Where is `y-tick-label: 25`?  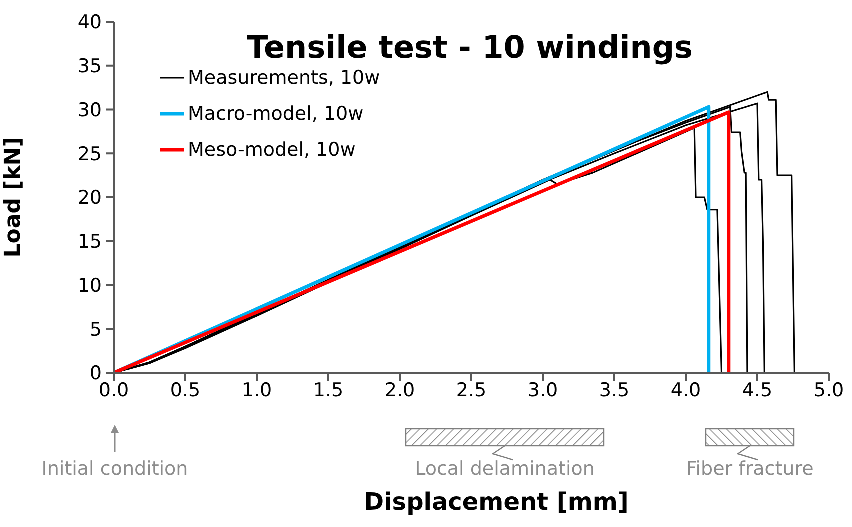
y-tick-label: 25 is located at coordinates (90, 154).